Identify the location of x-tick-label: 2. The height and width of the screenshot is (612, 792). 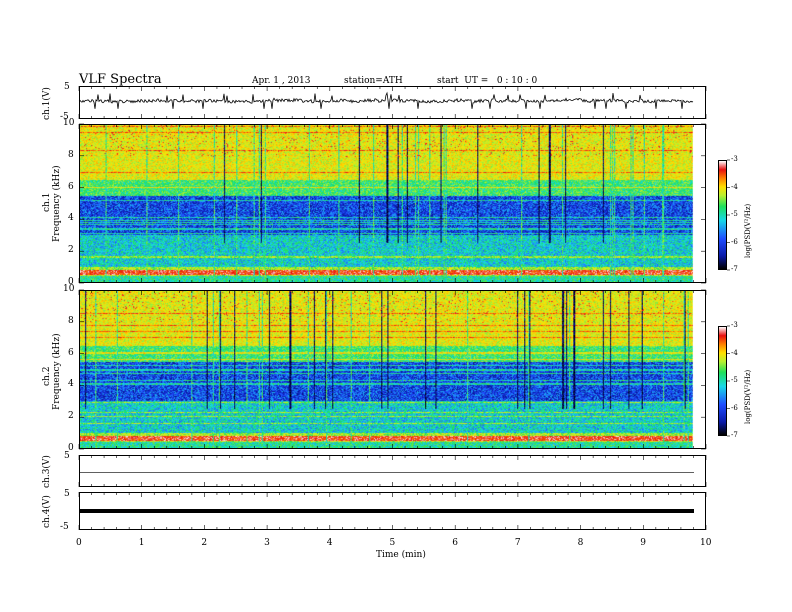
(204, 543).